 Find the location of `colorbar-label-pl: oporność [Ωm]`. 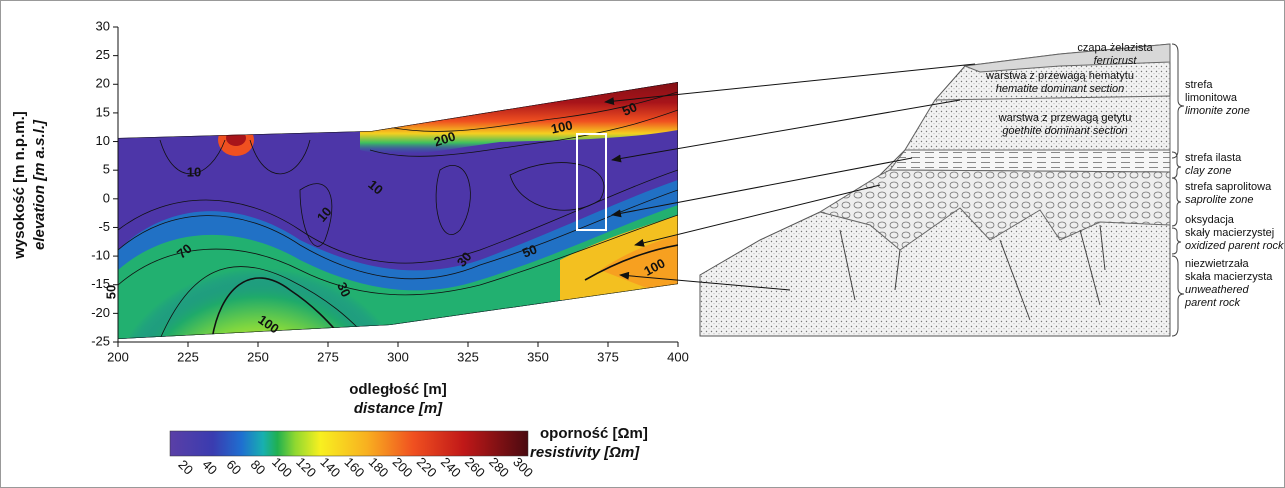

colorbar-label-pl: oporność [Ωm] is located at coordinates (594, 433).